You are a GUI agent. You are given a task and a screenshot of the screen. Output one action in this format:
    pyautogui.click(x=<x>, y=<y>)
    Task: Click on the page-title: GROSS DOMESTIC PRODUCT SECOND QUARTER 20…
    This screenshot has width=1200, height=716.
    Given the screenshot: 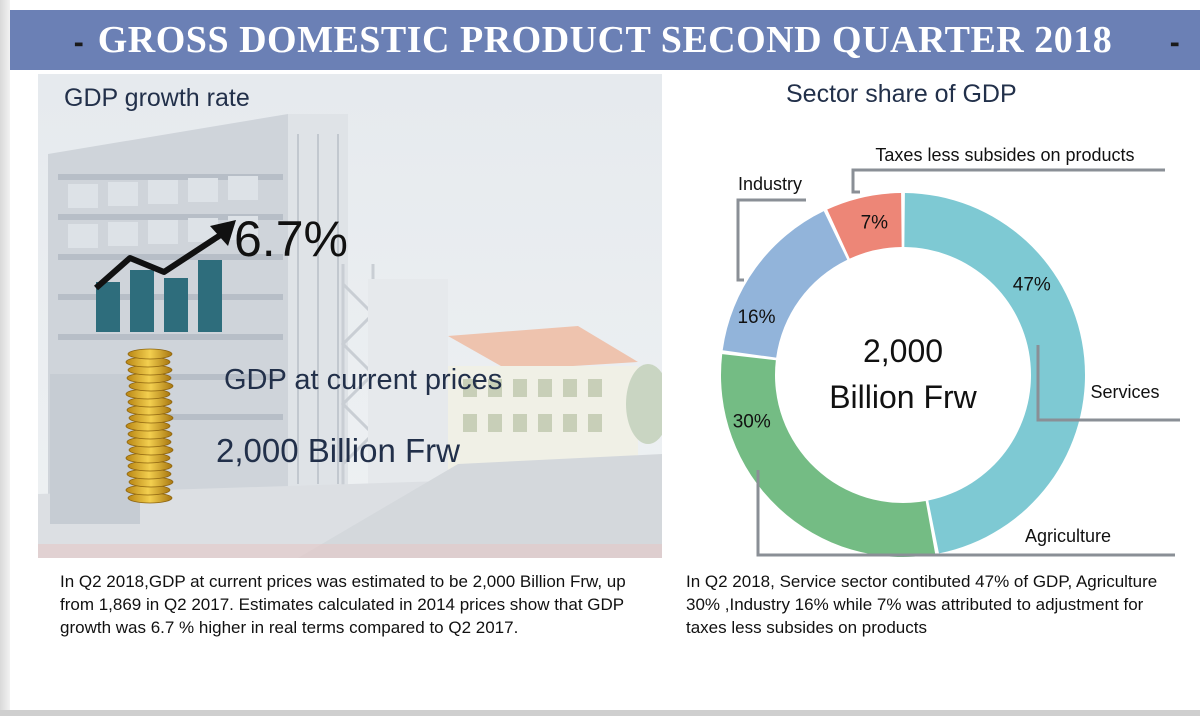 What is the action you would take?
    pyautogui.click(x=605, y=40)
    